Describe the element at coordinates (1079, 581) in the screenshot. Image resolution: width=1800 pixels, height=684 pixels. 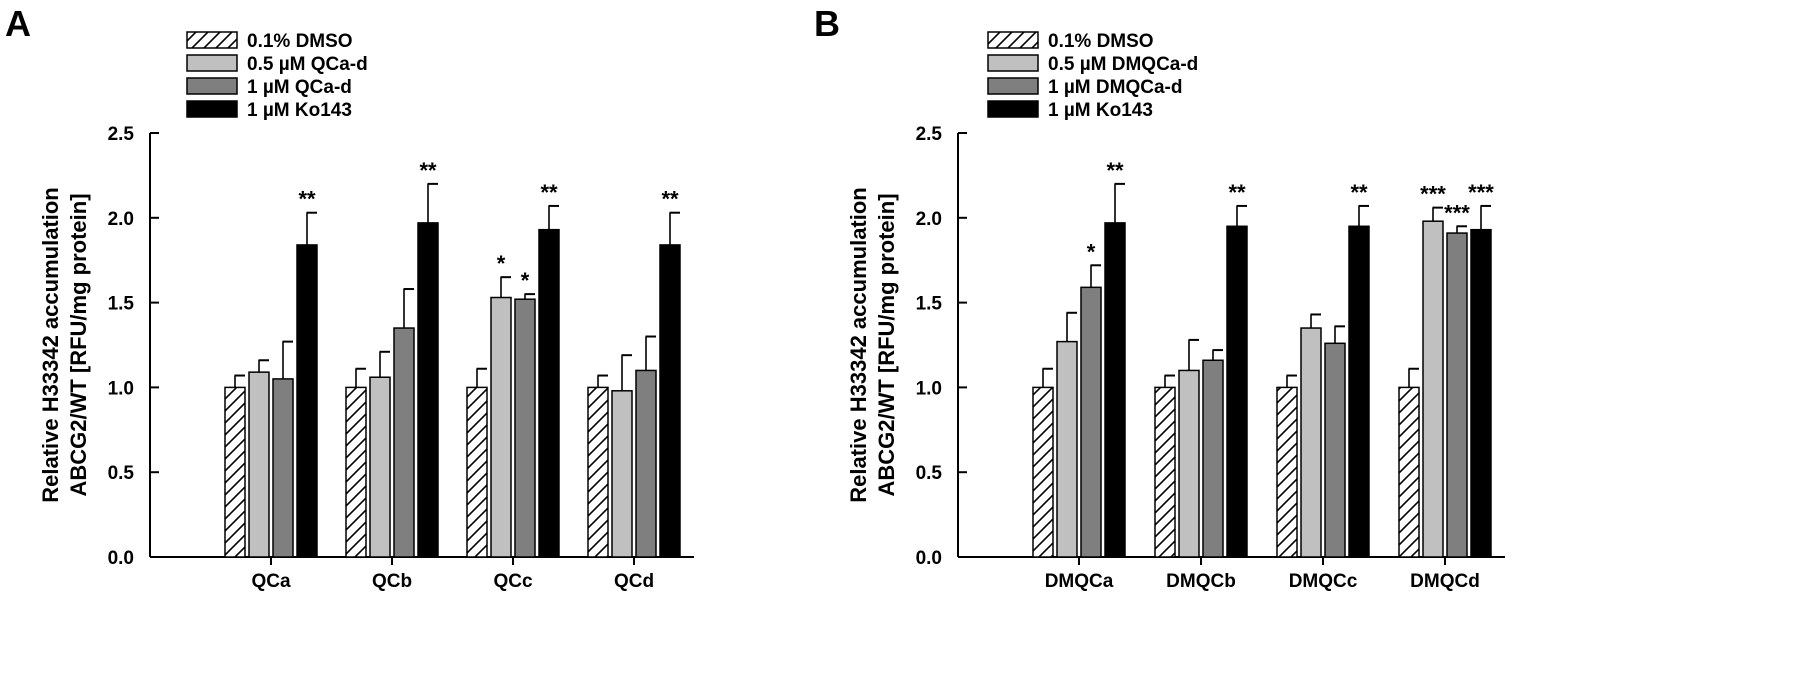
I see `x-category-label: DMQCa` at that location.